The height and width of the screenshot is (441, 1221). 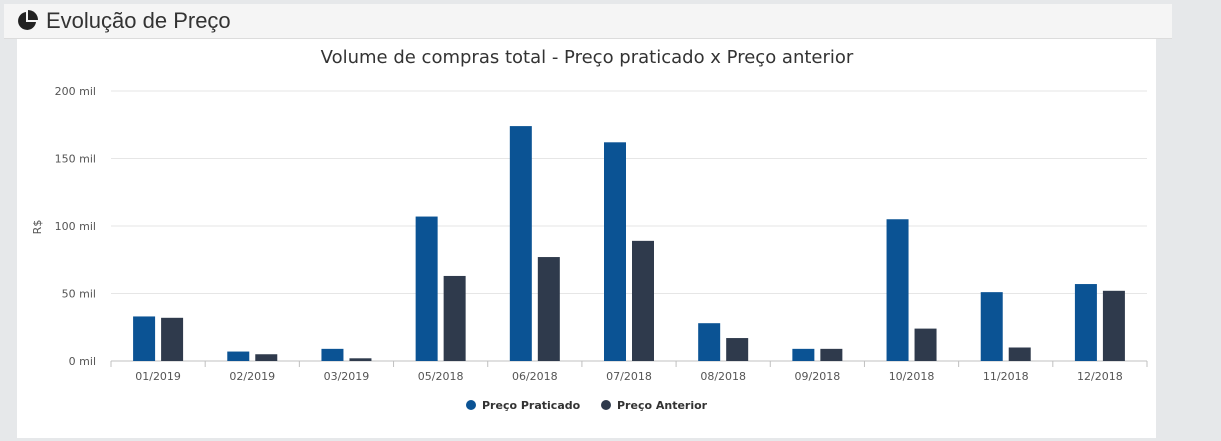 I want to click on page-title: Evolução de Preço, so click(x=138, y=20).